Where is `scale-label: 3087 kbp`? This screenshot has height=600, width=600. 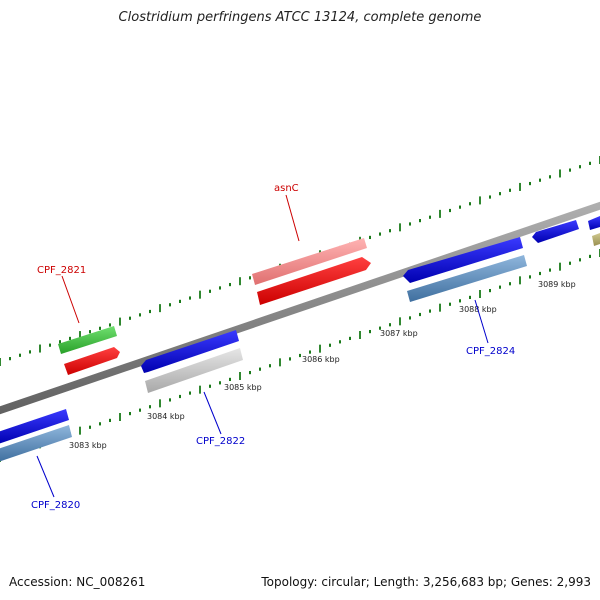 scale-label: 3087 kbp is located at coordinates (399, 333).